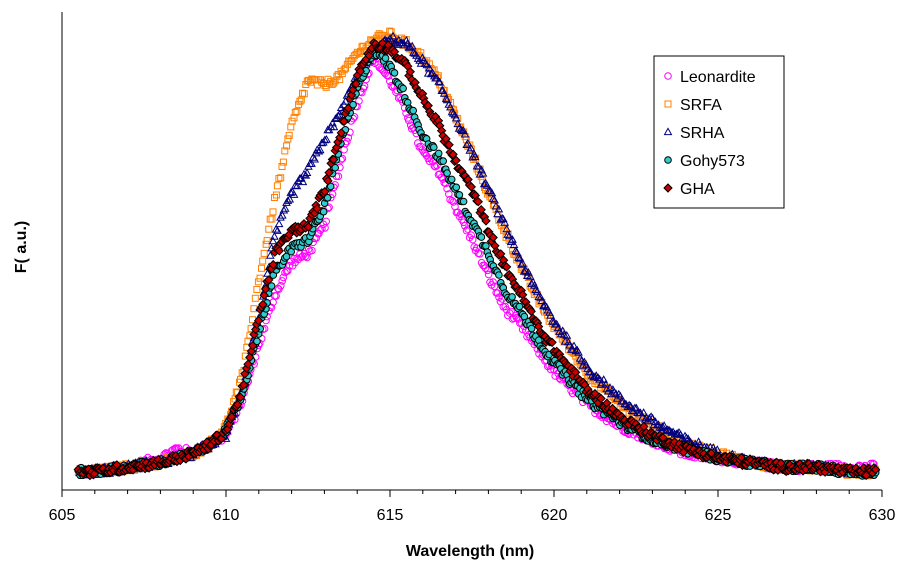 The height and width of the screenshot is (566, 906). Describe the element at coordinates (226, 515) in the screenshot. I see `x-tick-label: 610` at that location.